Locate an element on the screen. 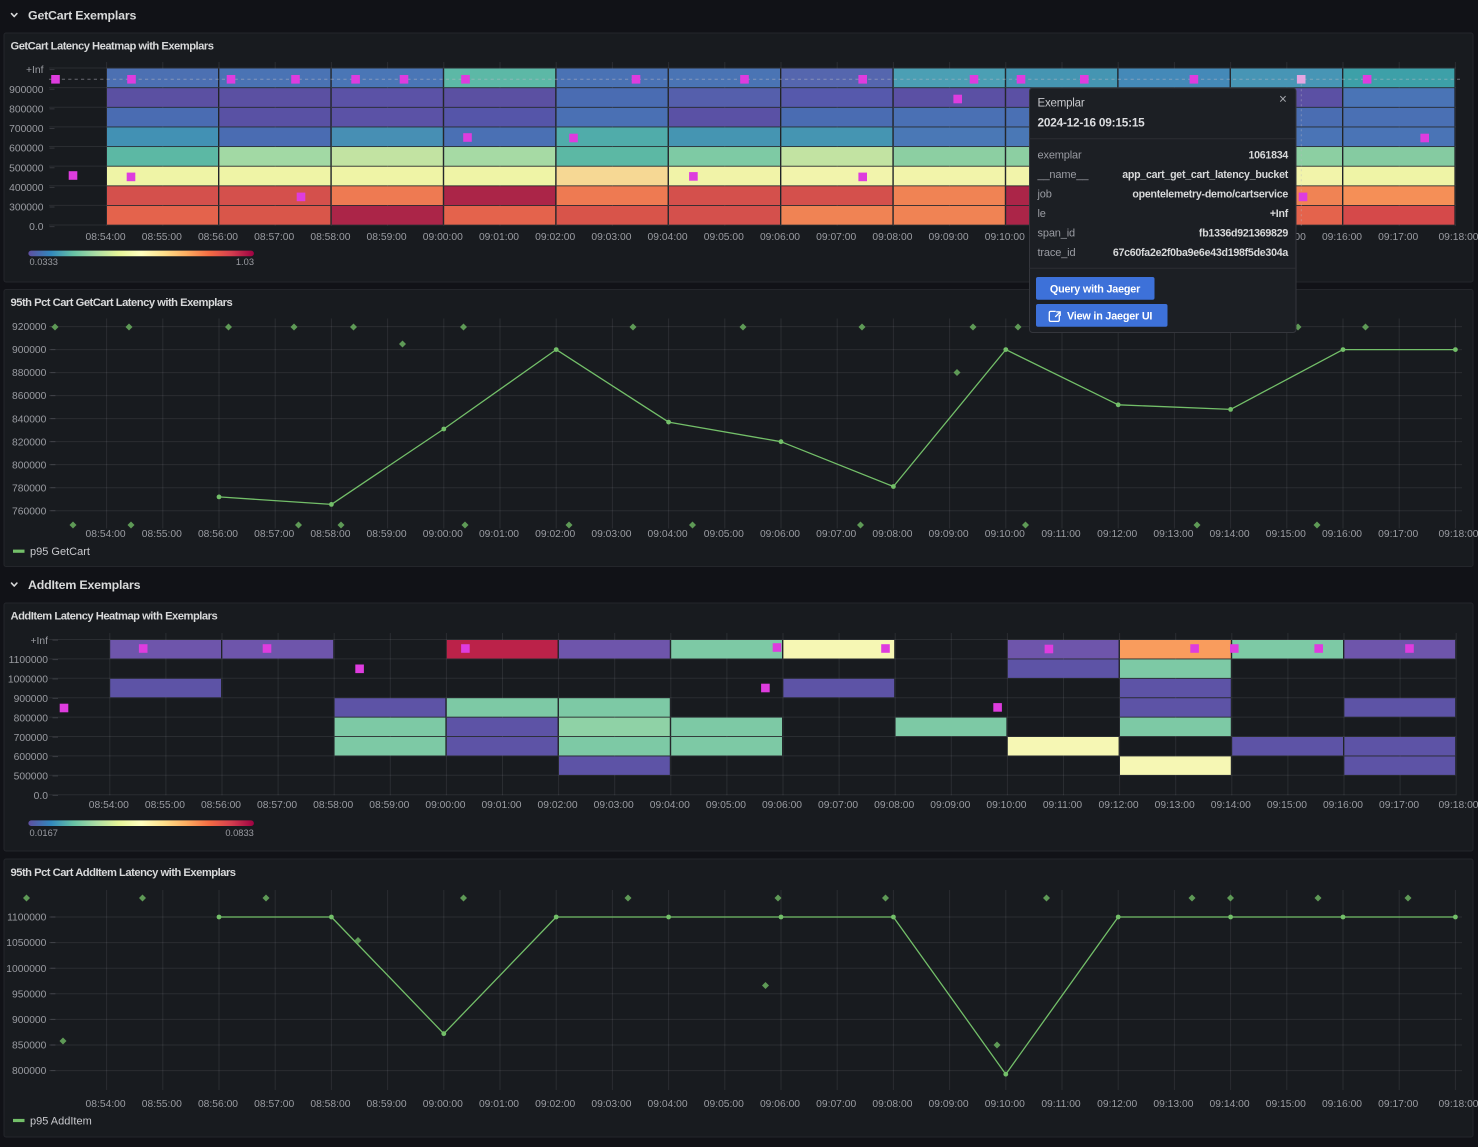 Image resolution: width=1478 pixels, height=1147 pixels. svg-text: AddItem Exemplars is located at coordinates (84, 585).